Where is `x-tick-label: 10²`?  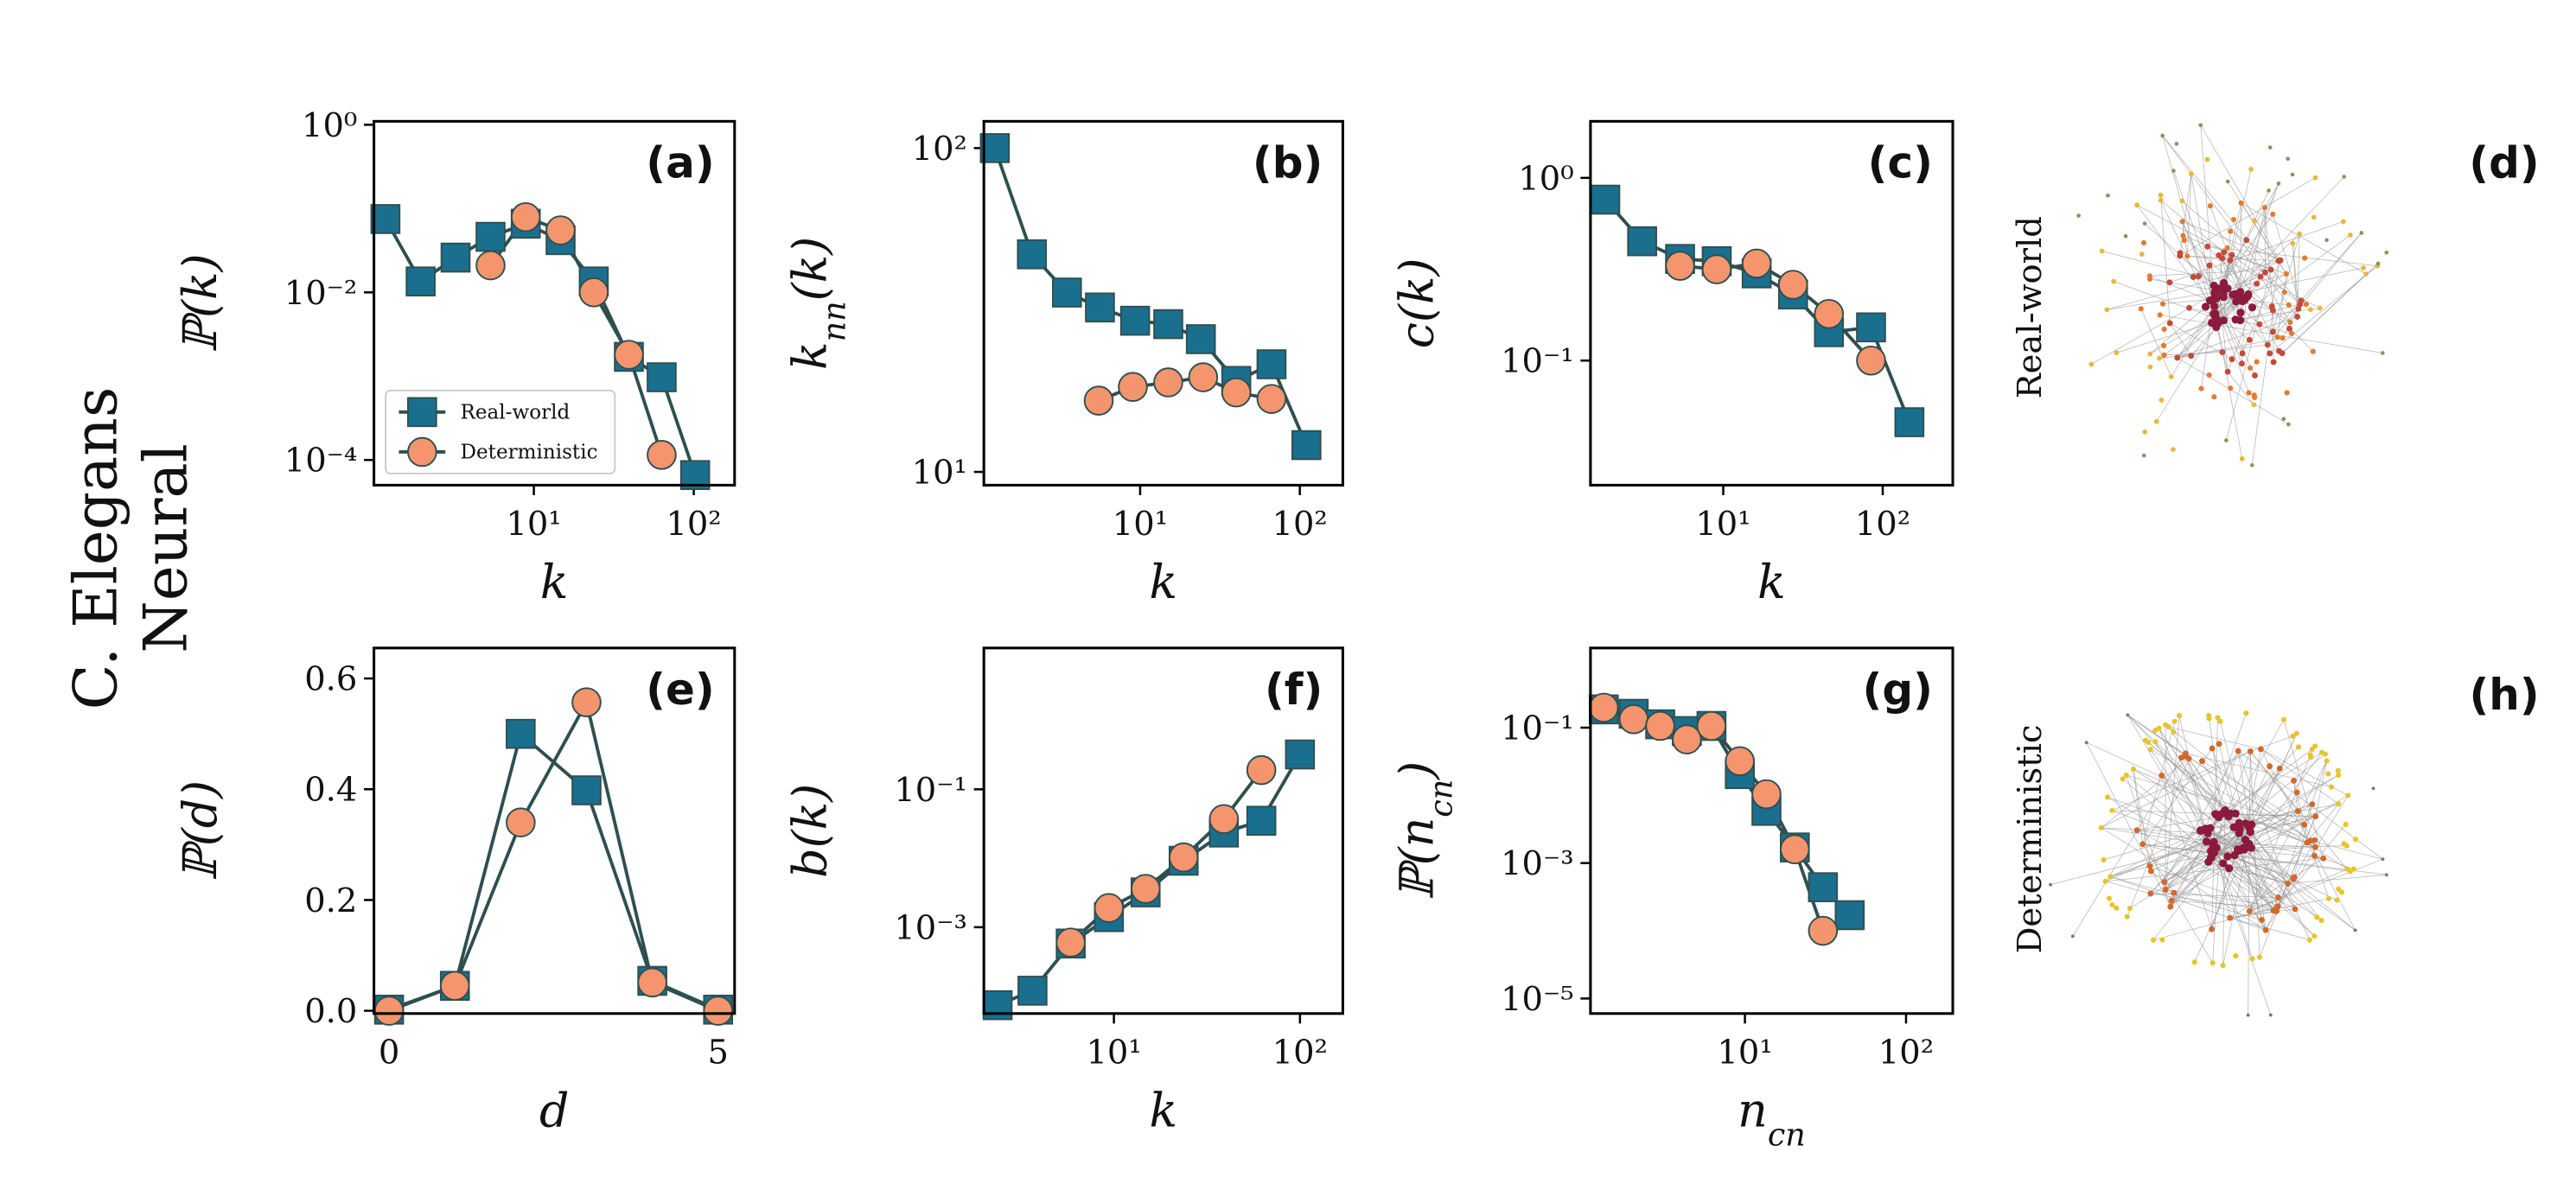 x-tick-label: 10² is located at coordinates (1300, 1052).